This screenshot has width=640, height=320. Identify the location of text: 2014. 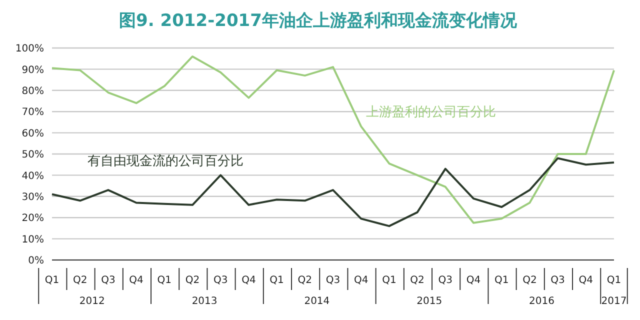
(317, 301).